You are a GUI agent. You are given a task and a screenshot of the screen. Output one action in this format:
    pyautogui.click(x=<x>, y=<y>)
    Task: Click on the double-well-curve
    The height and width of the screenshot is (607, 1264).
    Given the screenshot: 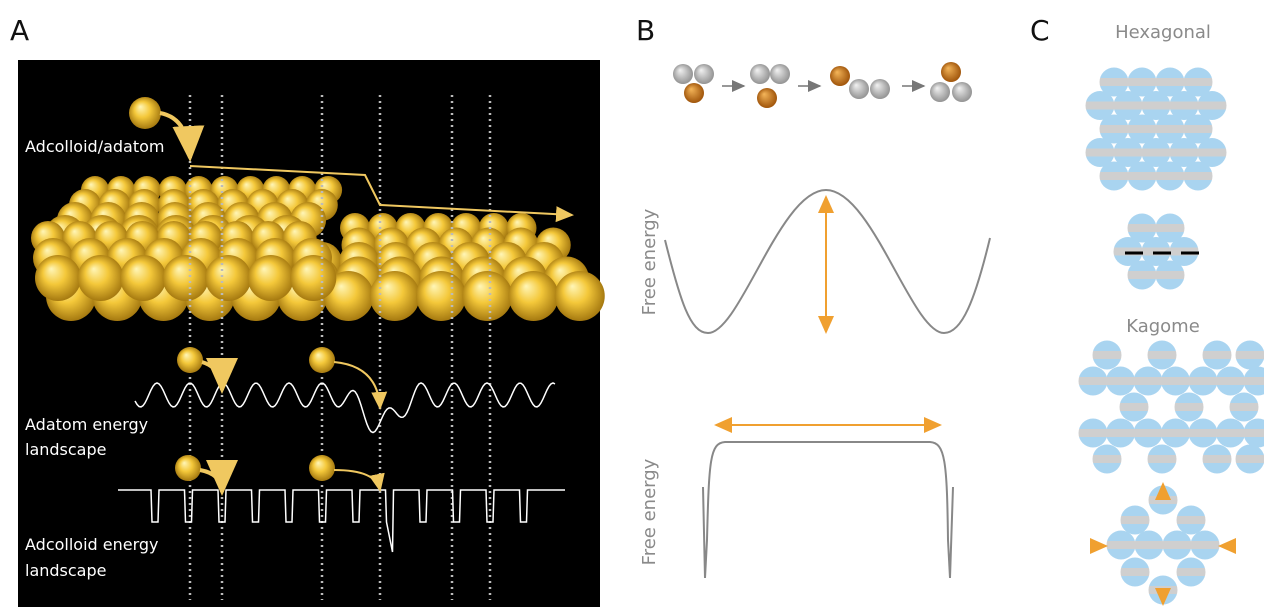 What is the action you would take?
    pyautogui.click(x=827, y=261)
    